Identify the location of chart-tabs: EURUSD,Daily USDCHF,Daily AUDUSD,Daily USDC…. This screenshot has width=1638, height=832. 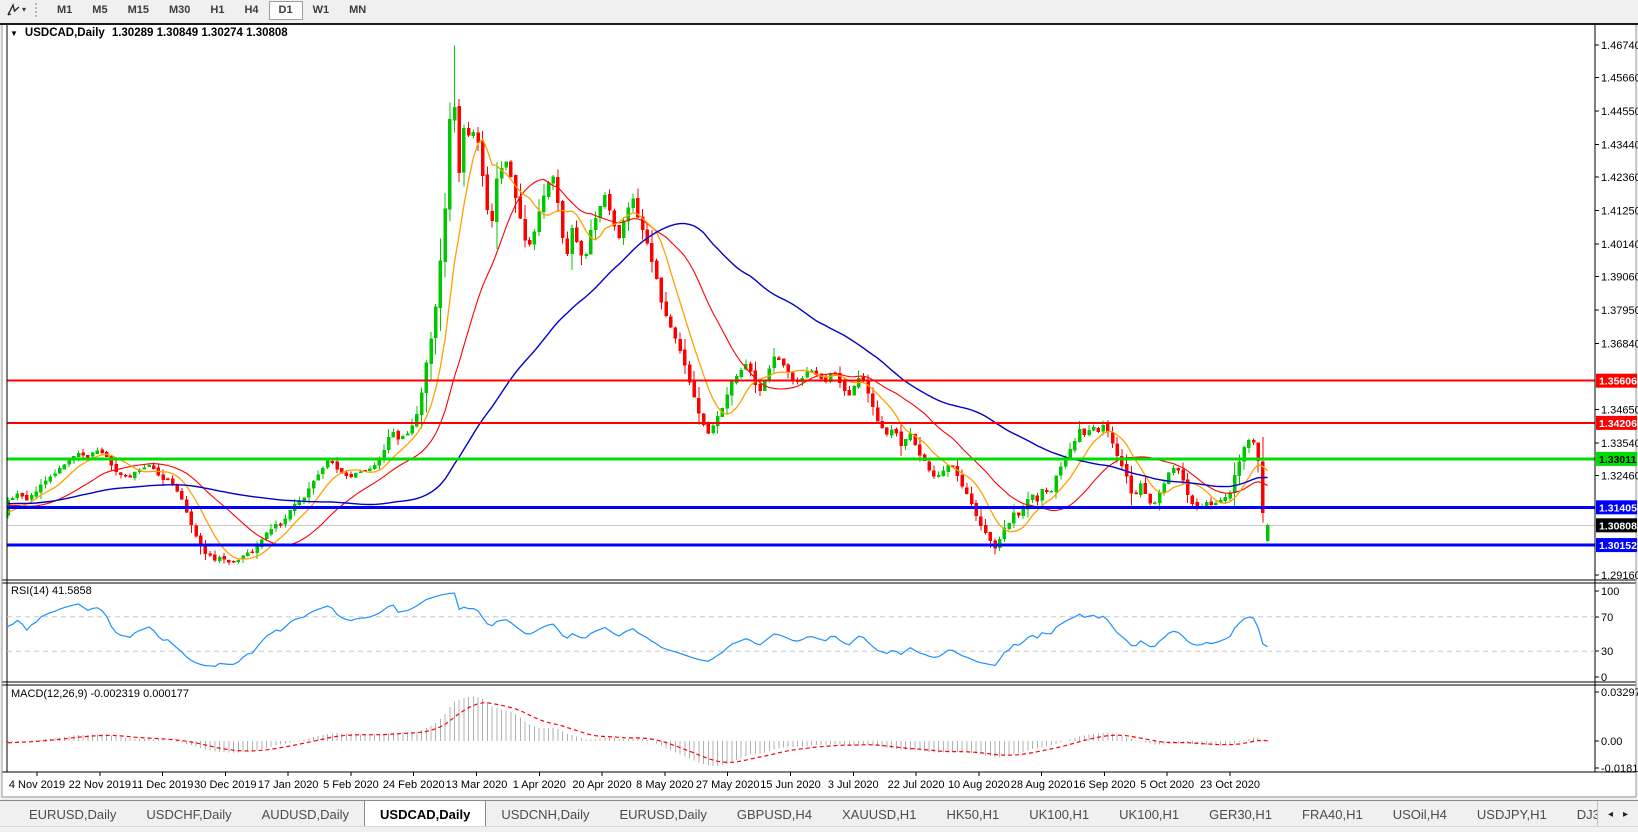
(798, 814).